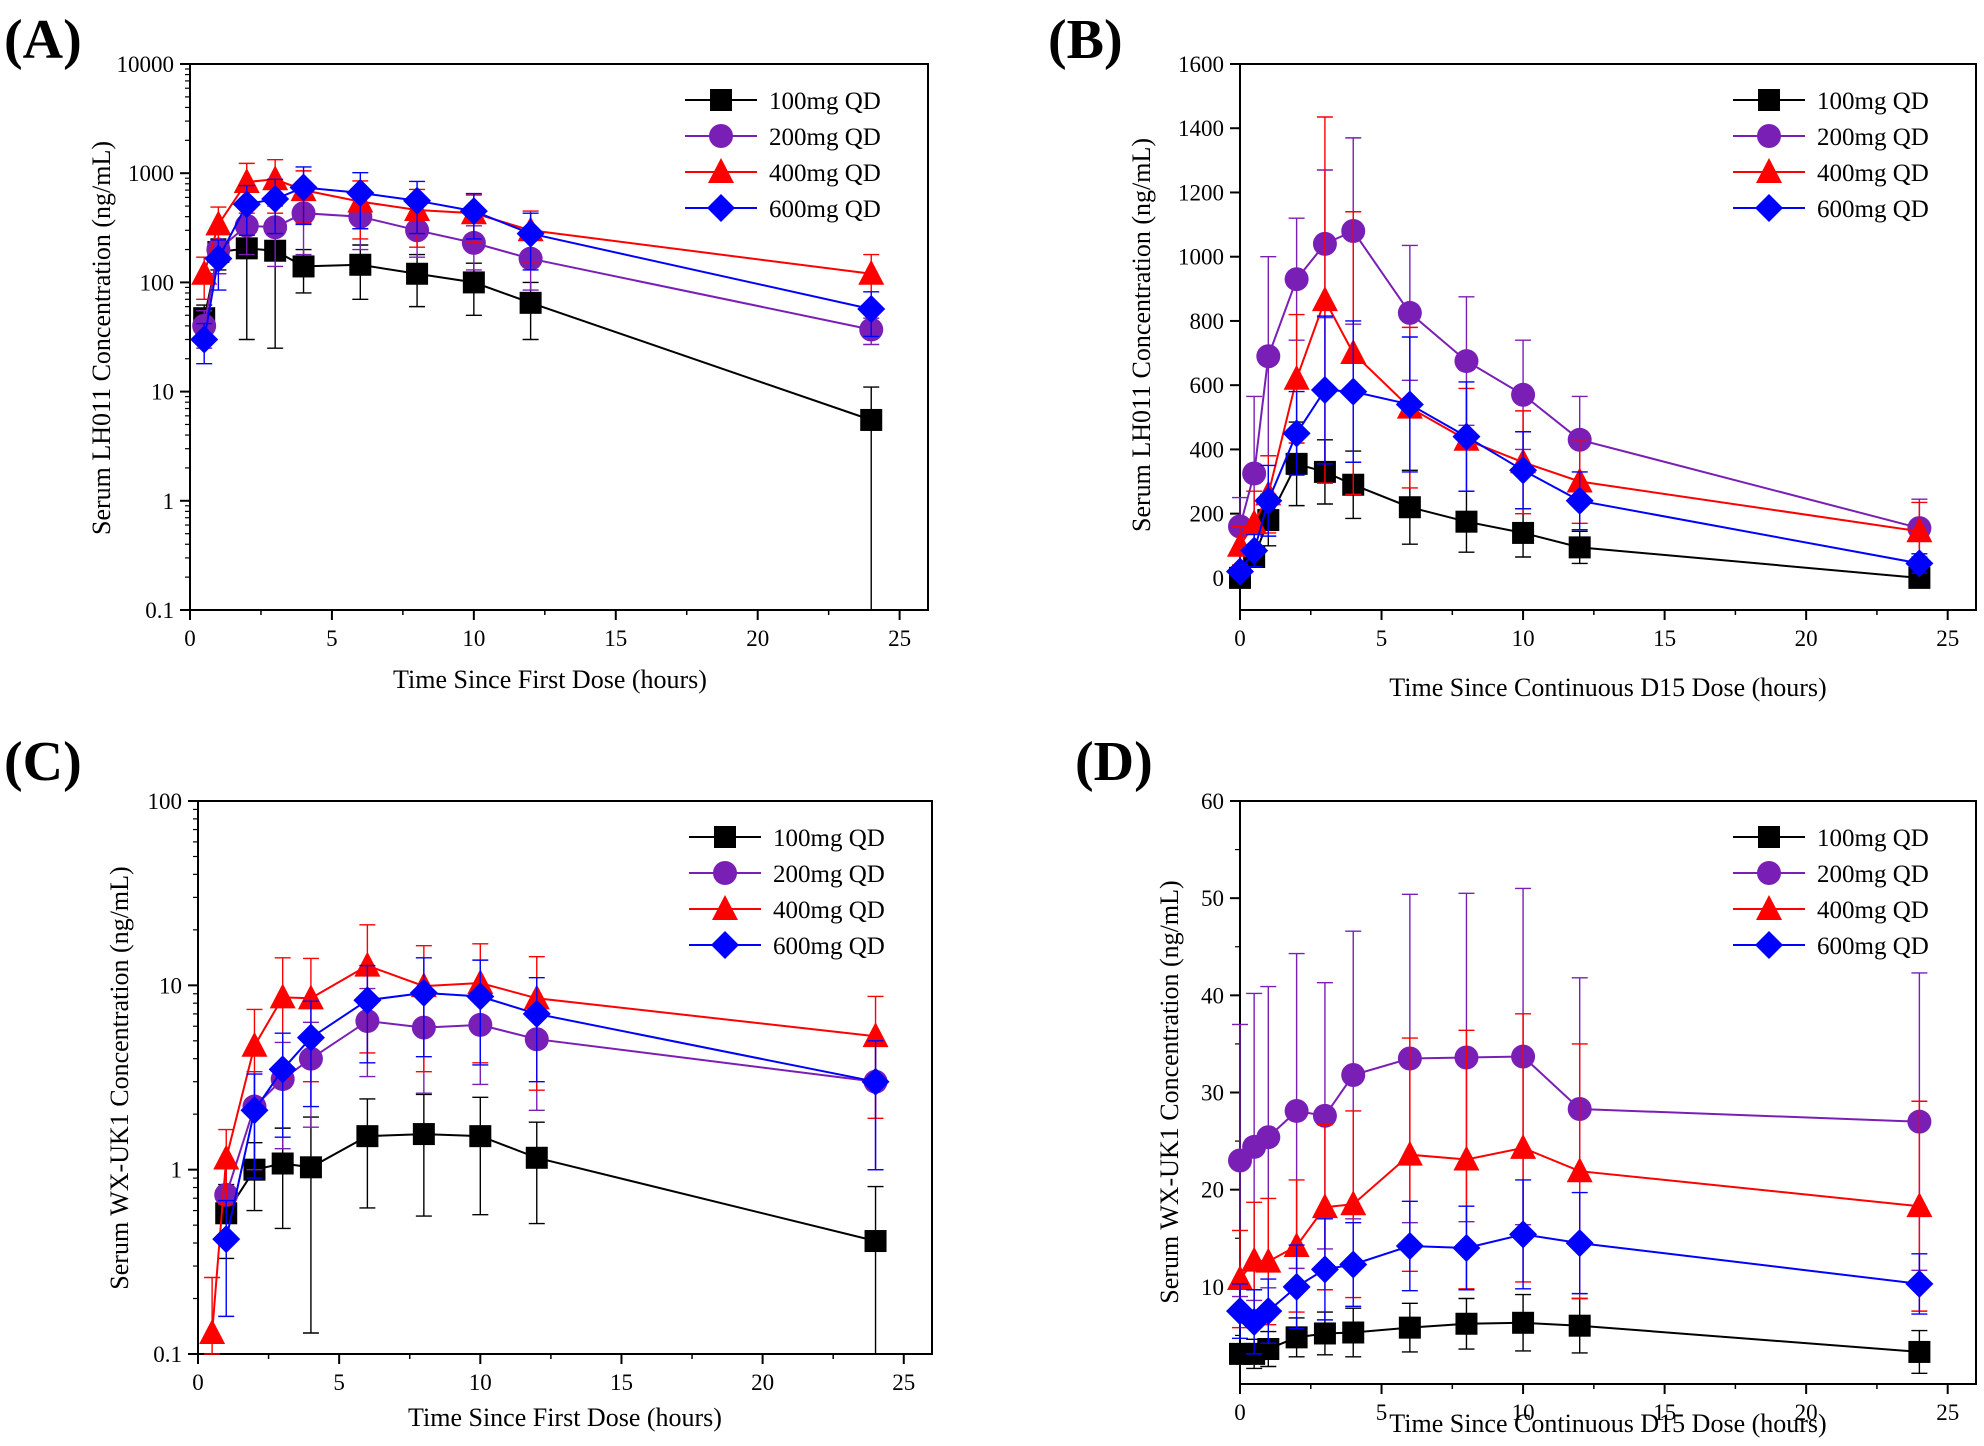 The image size is (1984, 1446). I want to click on series-100mg-qd, so click(538, 414).